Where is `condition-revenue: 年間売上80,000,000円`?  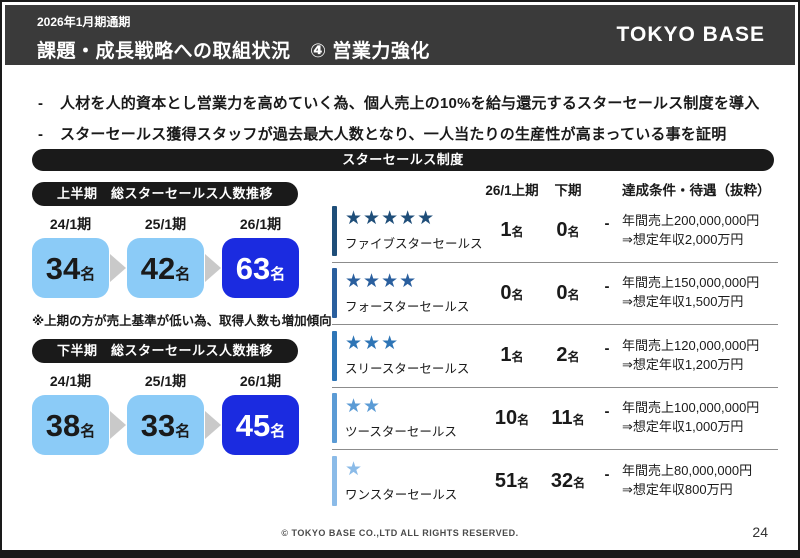 condition-revenue: 年間売上80,000,000円 is located at coordinates (687, 471).